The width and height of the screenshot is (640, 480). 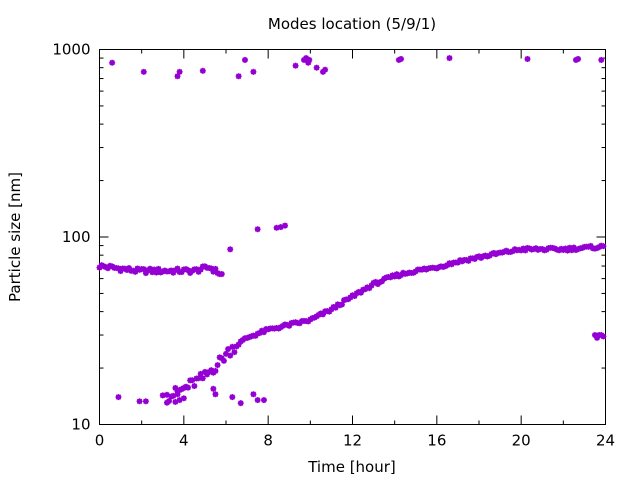 What do you see at coordinates (15, 237) in the screenshot?
I see `y-axis-label: Particle size [nm]` at bounding box center [15, 237].